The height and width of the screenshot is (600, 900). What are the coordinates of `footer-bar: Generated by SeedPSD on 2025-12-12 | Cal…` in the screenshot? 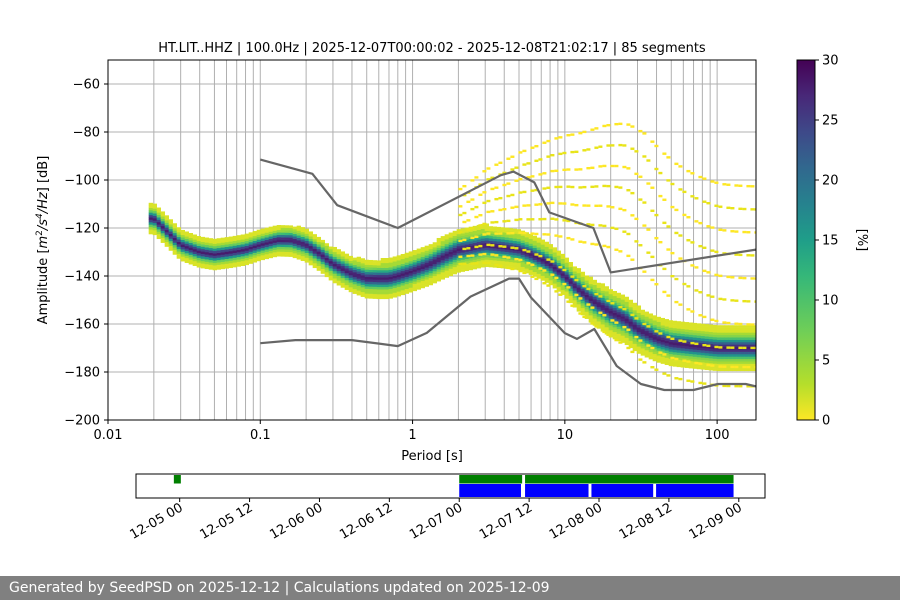 It's located at (450, 588).